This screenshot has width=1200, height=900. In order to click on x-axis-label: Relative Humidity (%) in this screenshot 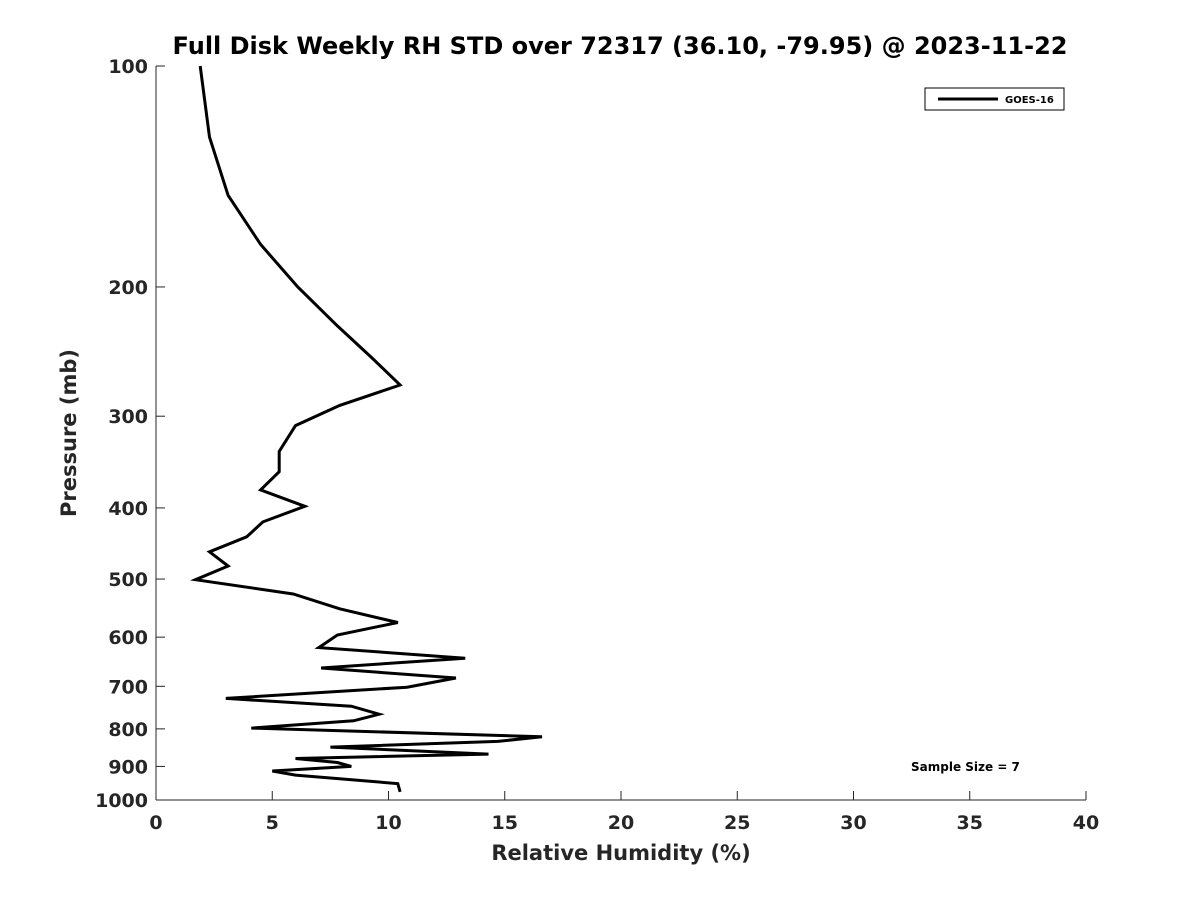, I will do `click(620, 853)`.